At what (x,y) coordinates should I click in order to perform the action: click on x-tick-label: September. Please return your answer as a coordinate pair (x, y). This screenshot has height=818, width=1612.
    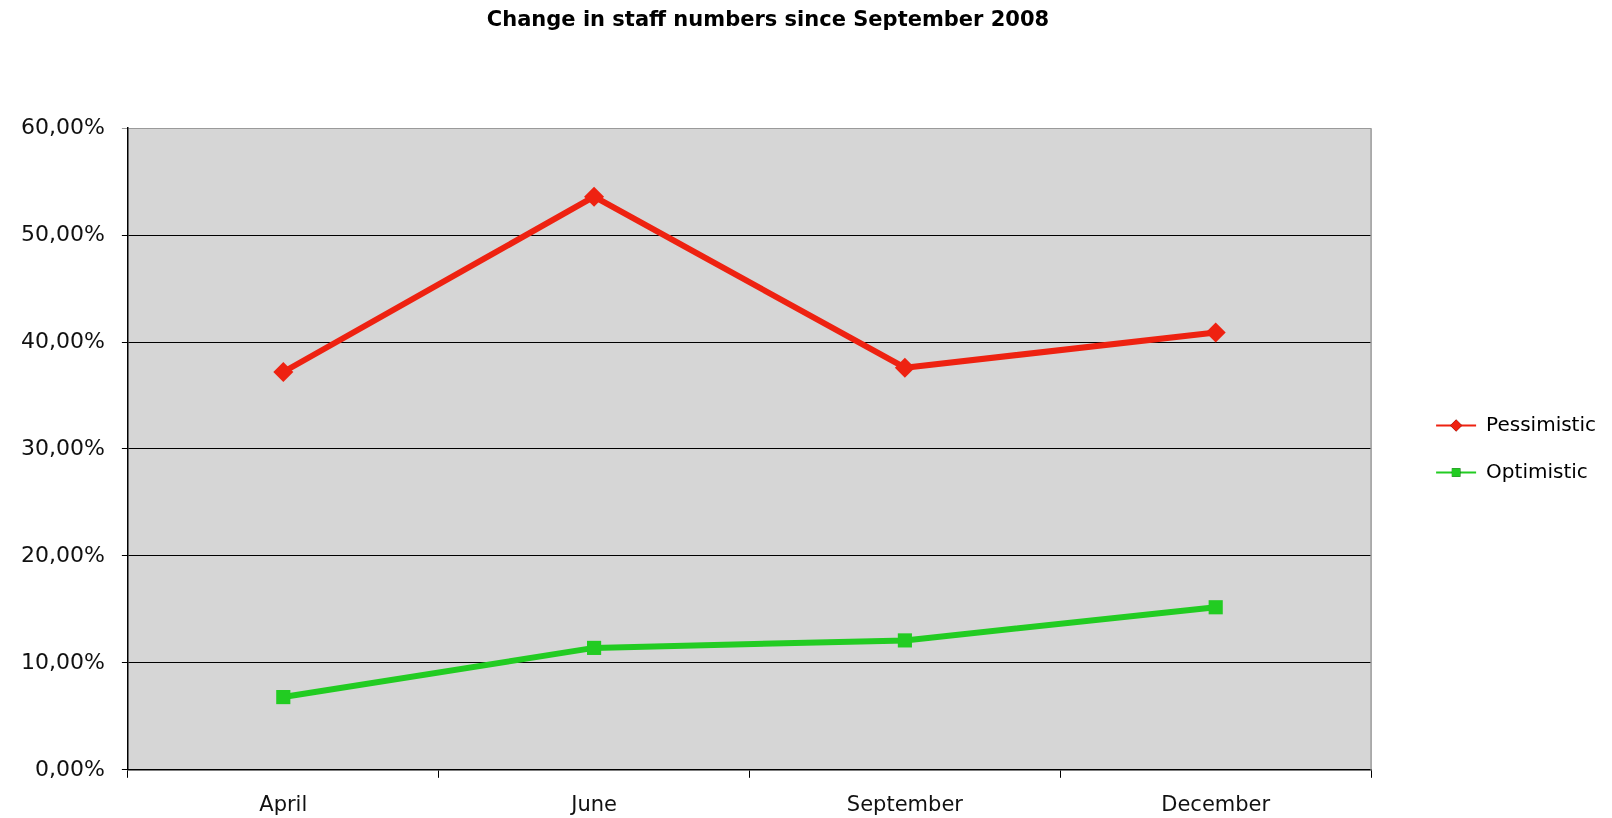
    Looking at the image, I should click on (905, 803).